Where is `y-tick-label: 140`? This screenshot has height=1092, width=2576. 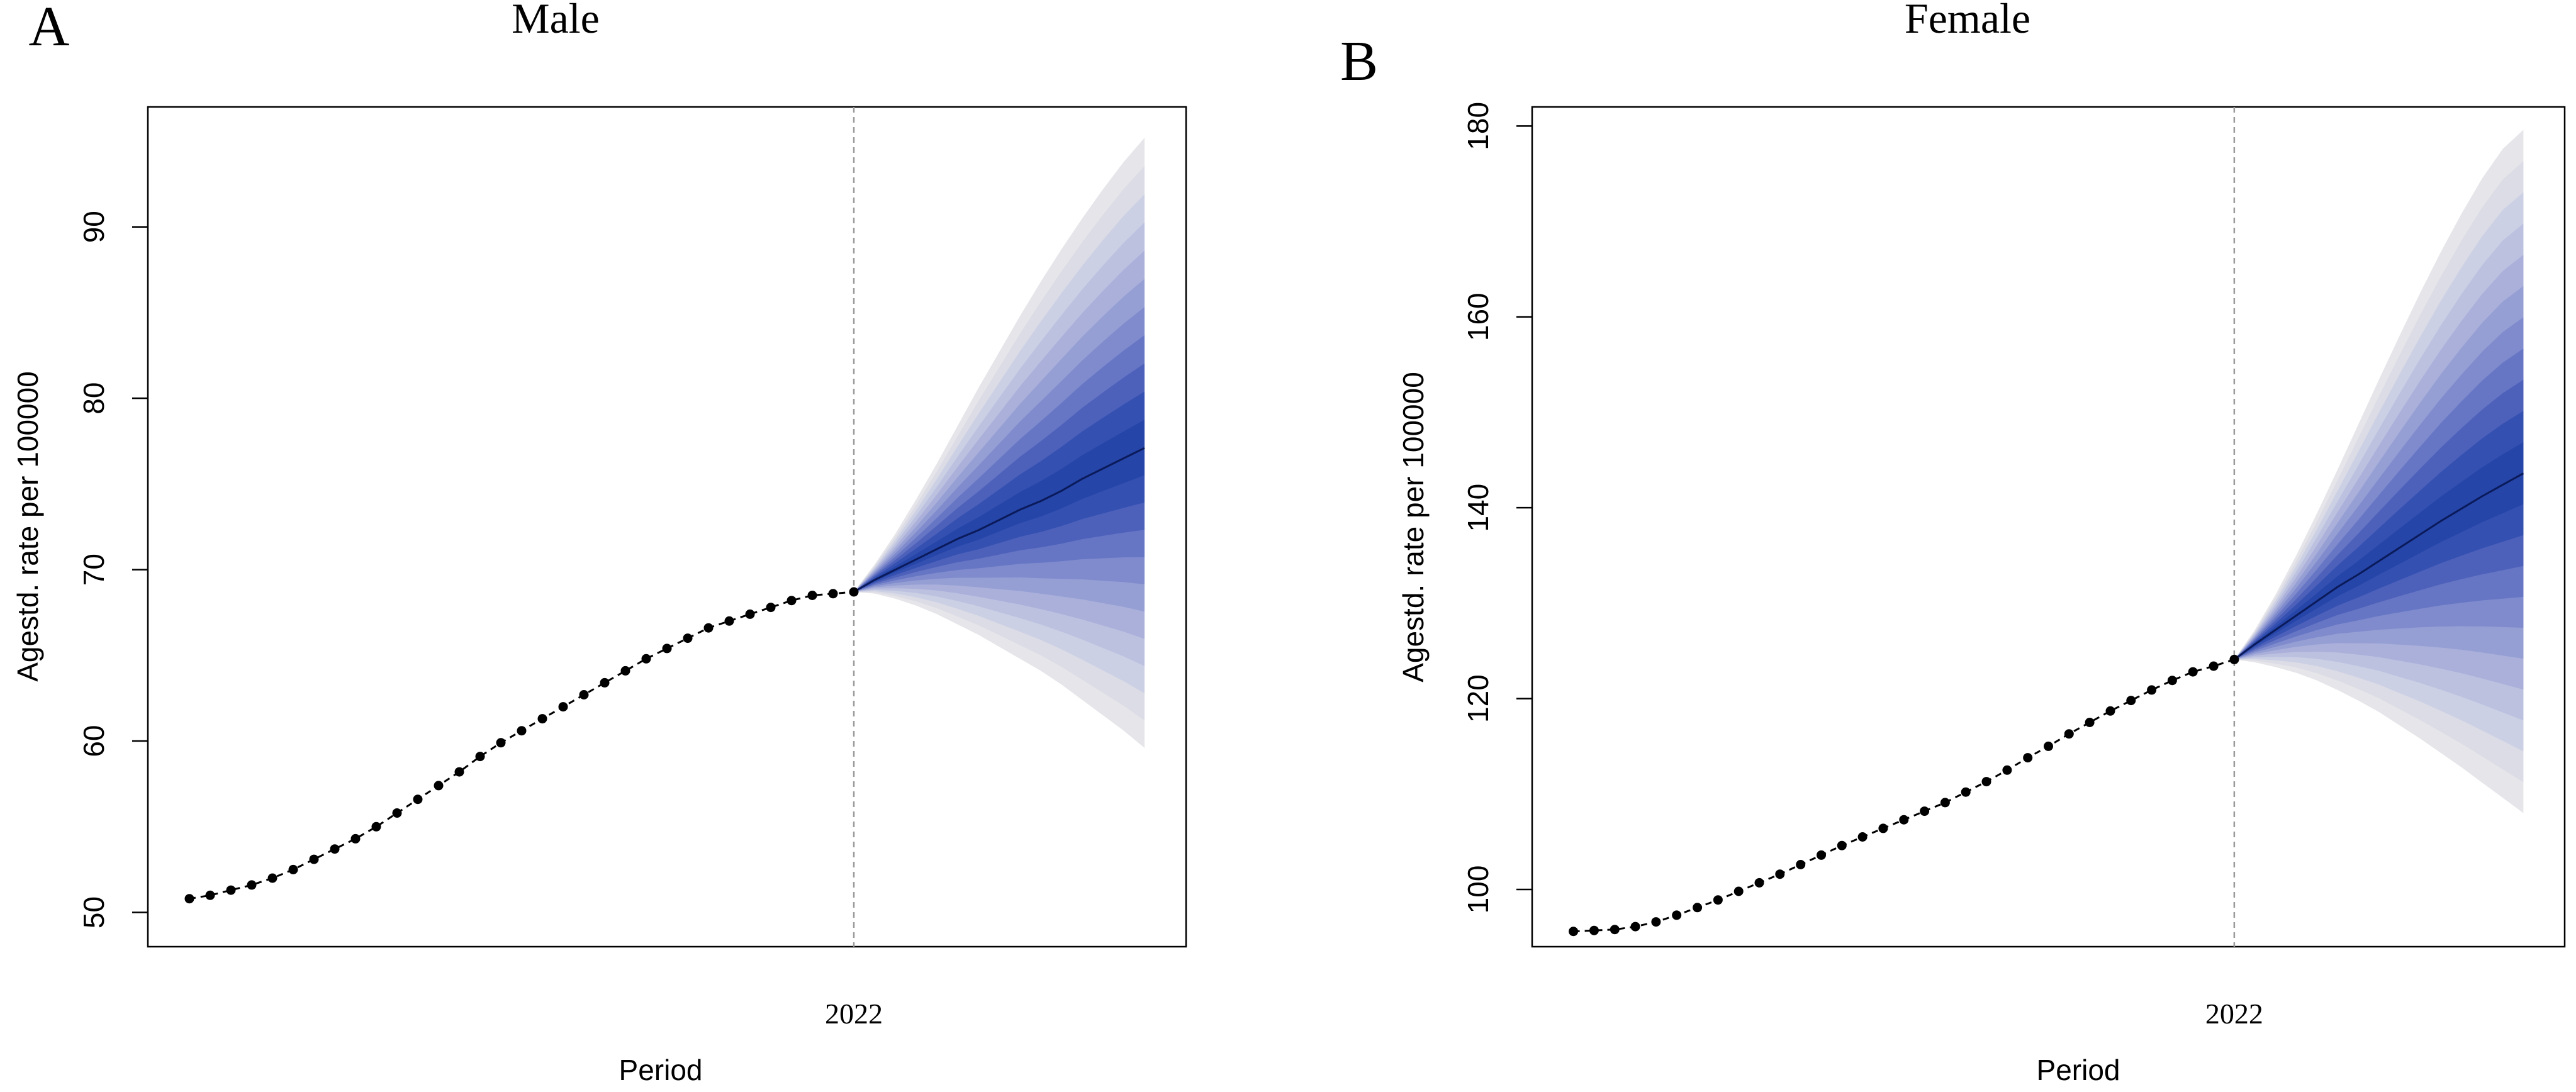
y-tick-label: 140 is located at coordinates (1478, 508).